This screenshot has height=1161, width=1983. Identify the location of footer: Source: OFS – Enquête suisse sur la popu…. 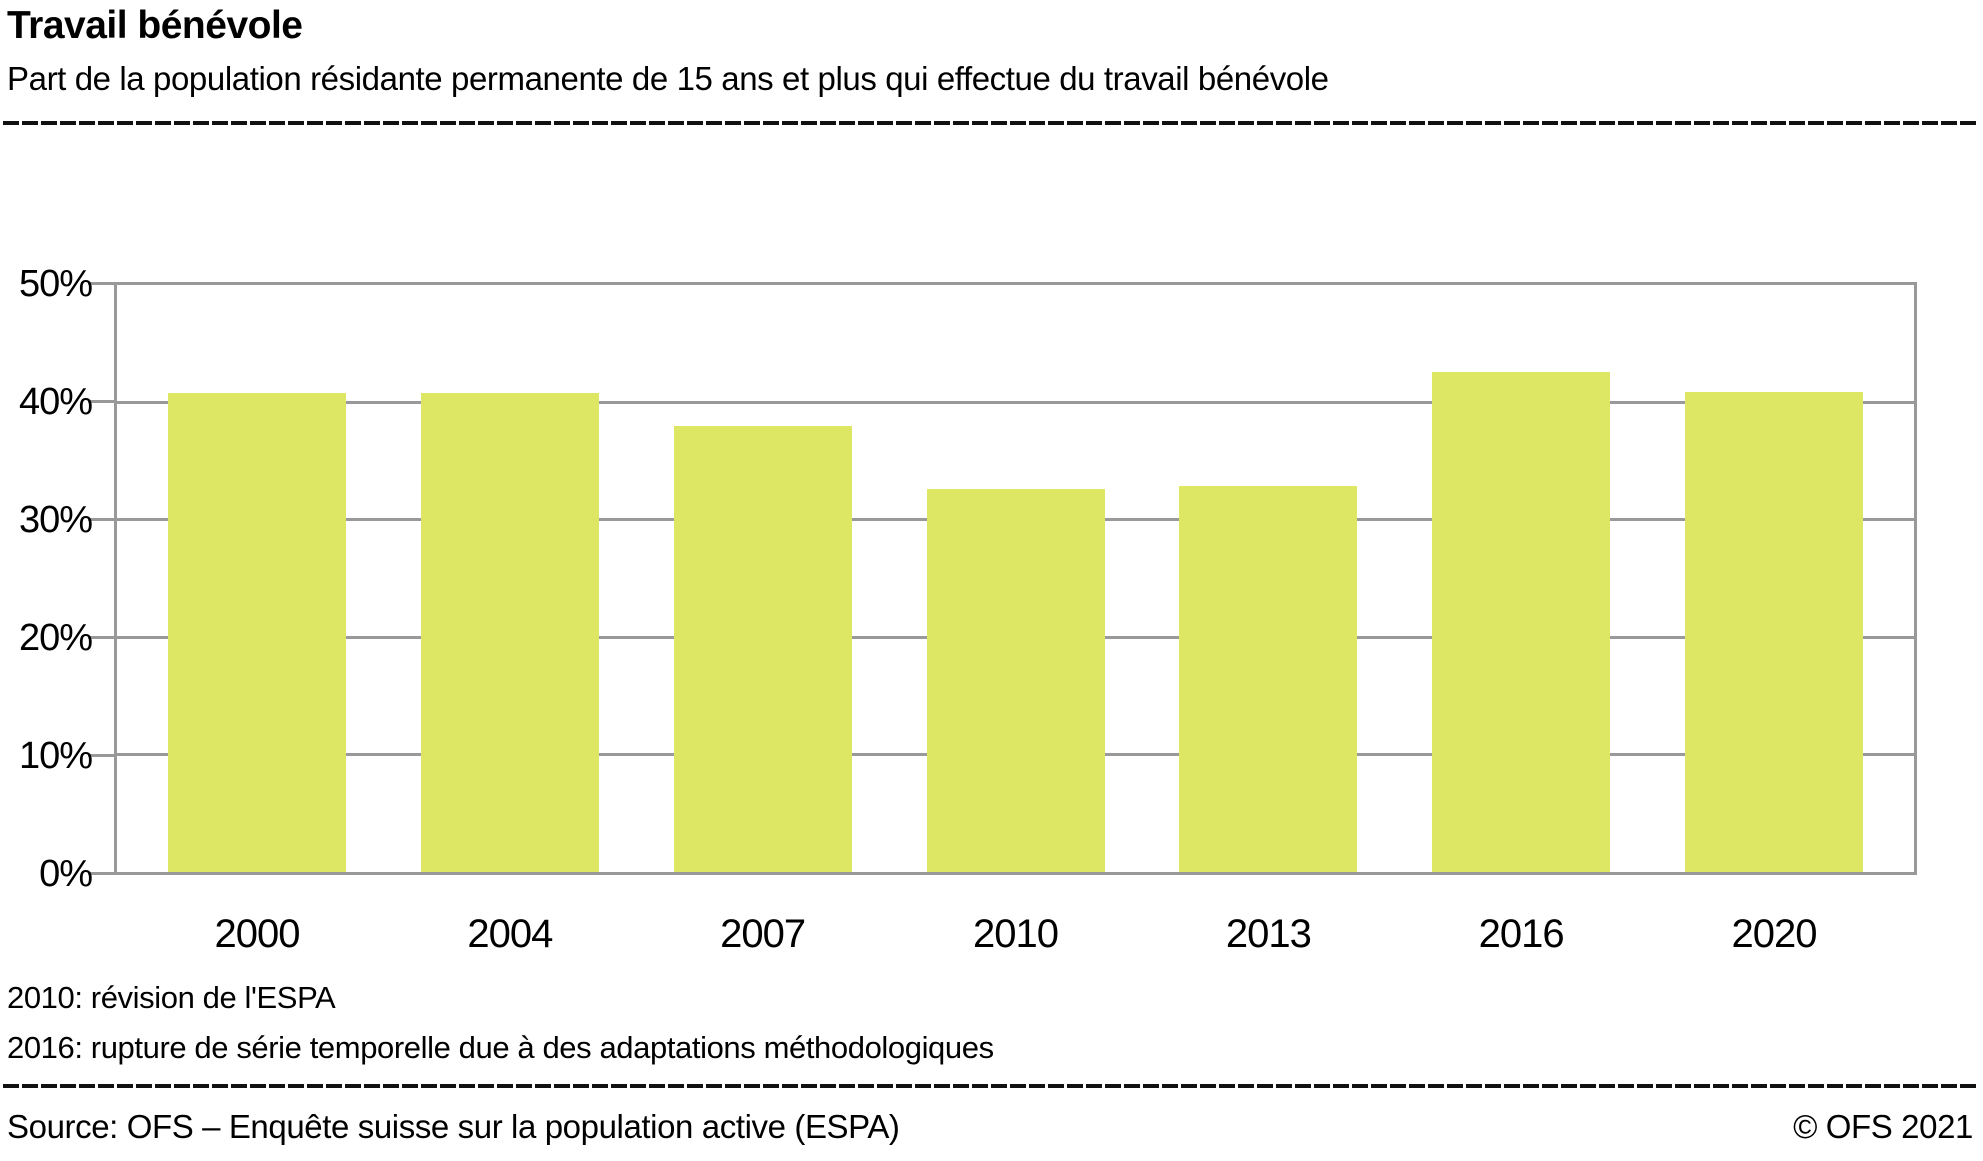
(990, 1127).